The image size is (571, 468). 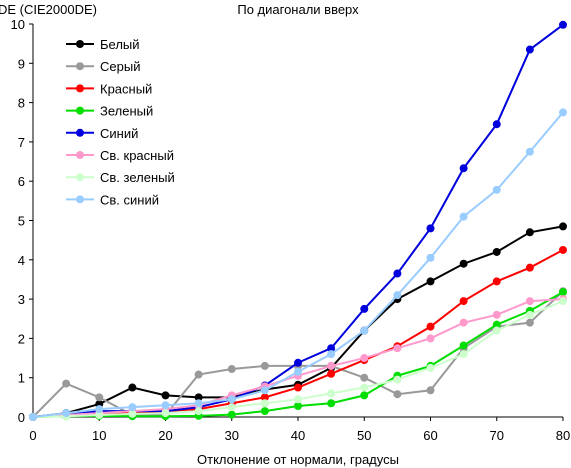 What do you see at coordinates (21, 378) in the screenshot?
I see `y-tick-label: 1` at bounding box center [21, 378].